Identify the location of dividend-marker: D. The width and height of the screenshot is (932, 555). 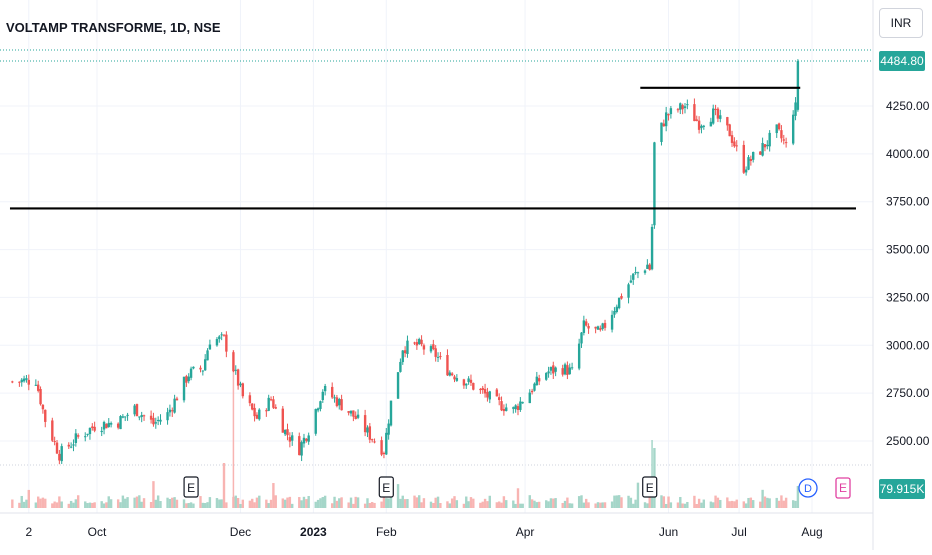
(808, 488).